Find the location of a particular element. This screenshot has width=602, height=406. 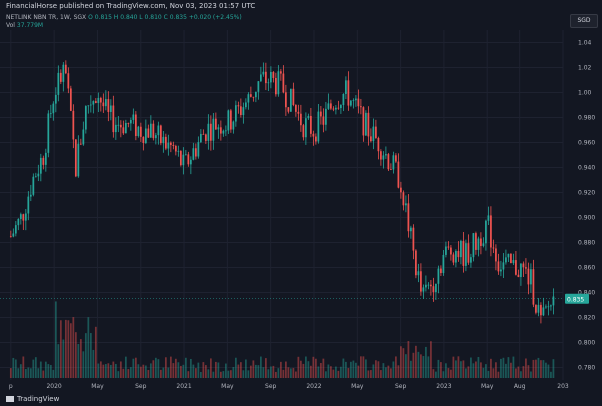

x-tick-label-10: 2023 is located at coordinates (443, 386).